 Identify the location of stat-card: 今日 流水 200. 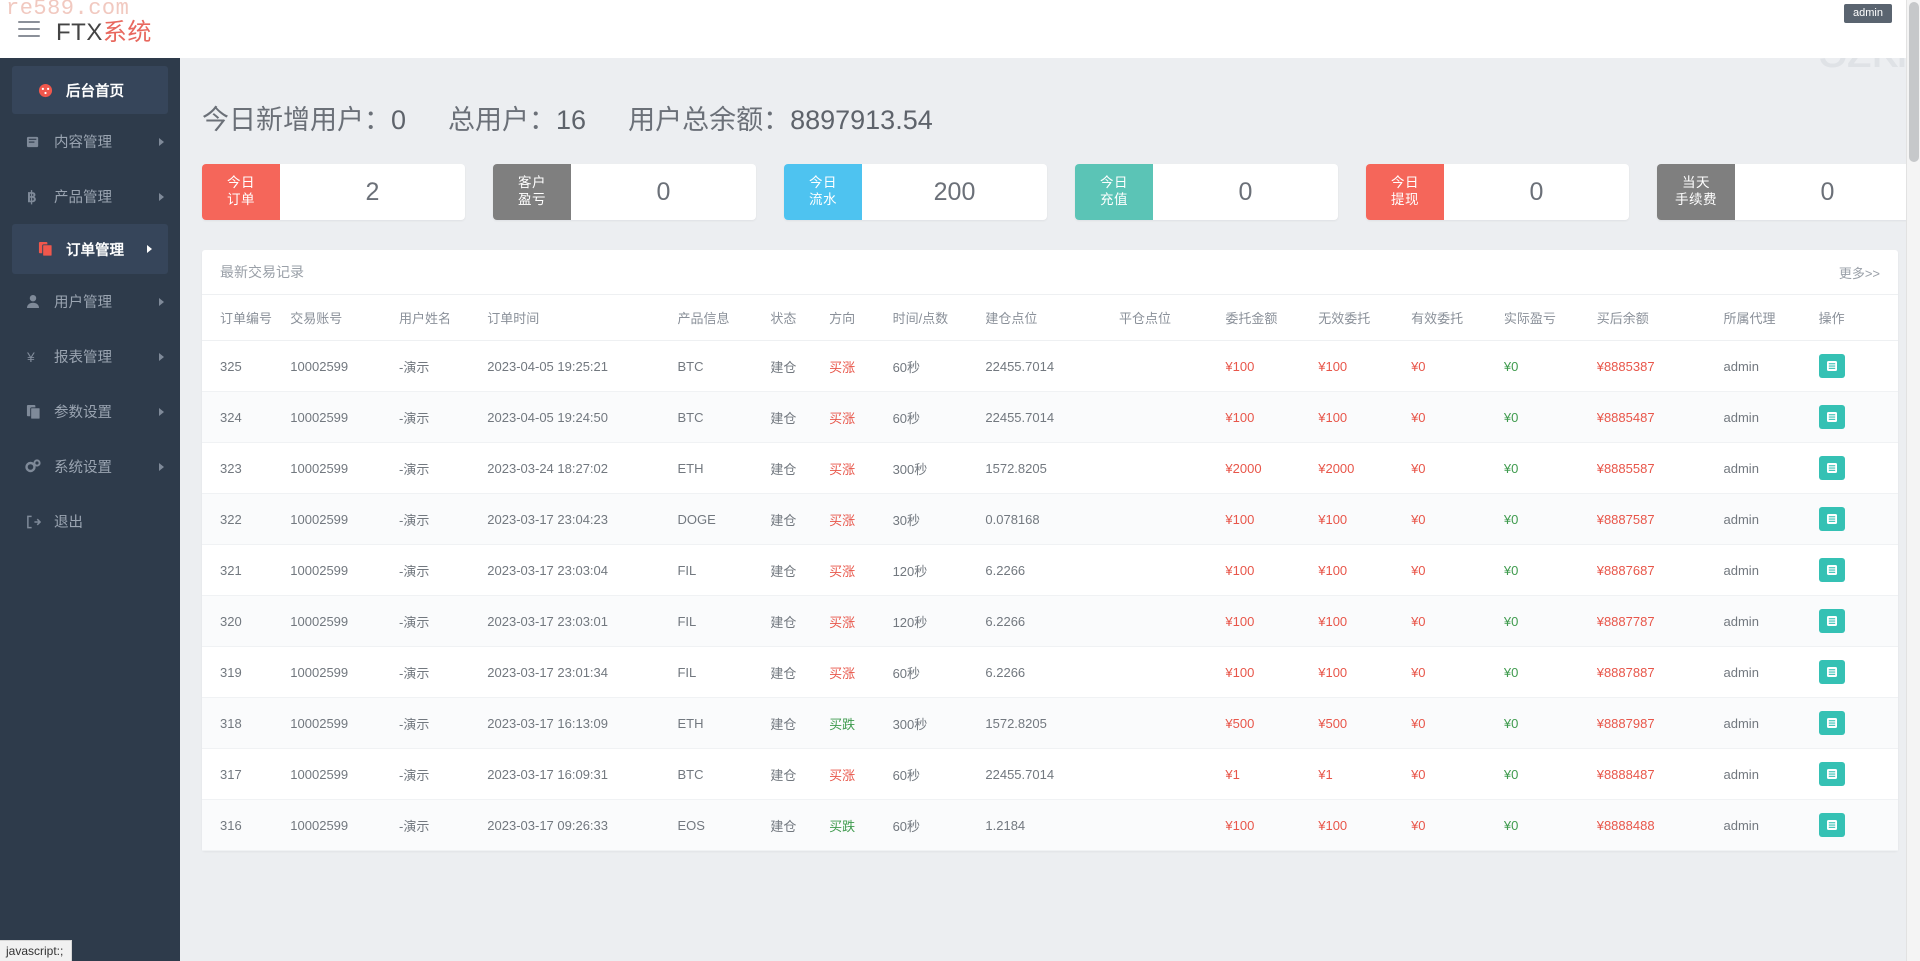
(915, 192).